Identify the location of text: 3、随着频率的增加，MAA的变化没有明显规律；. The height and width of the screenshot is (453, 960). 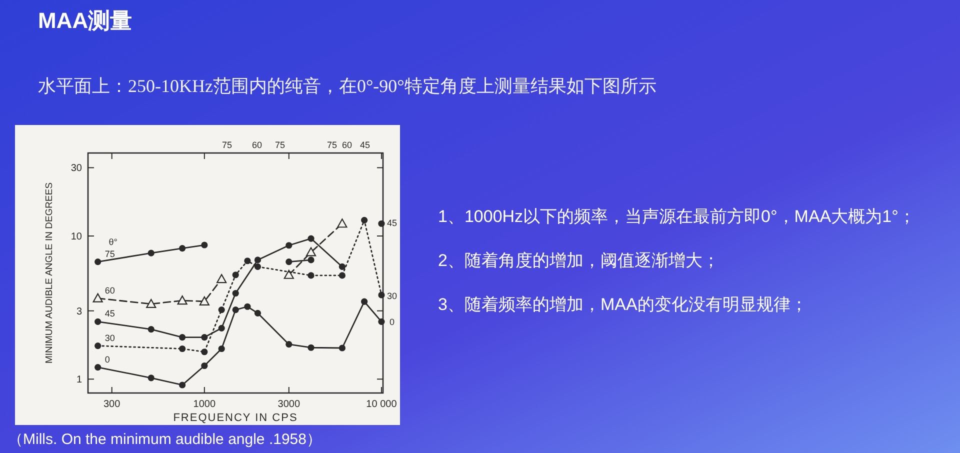
(623, 304).